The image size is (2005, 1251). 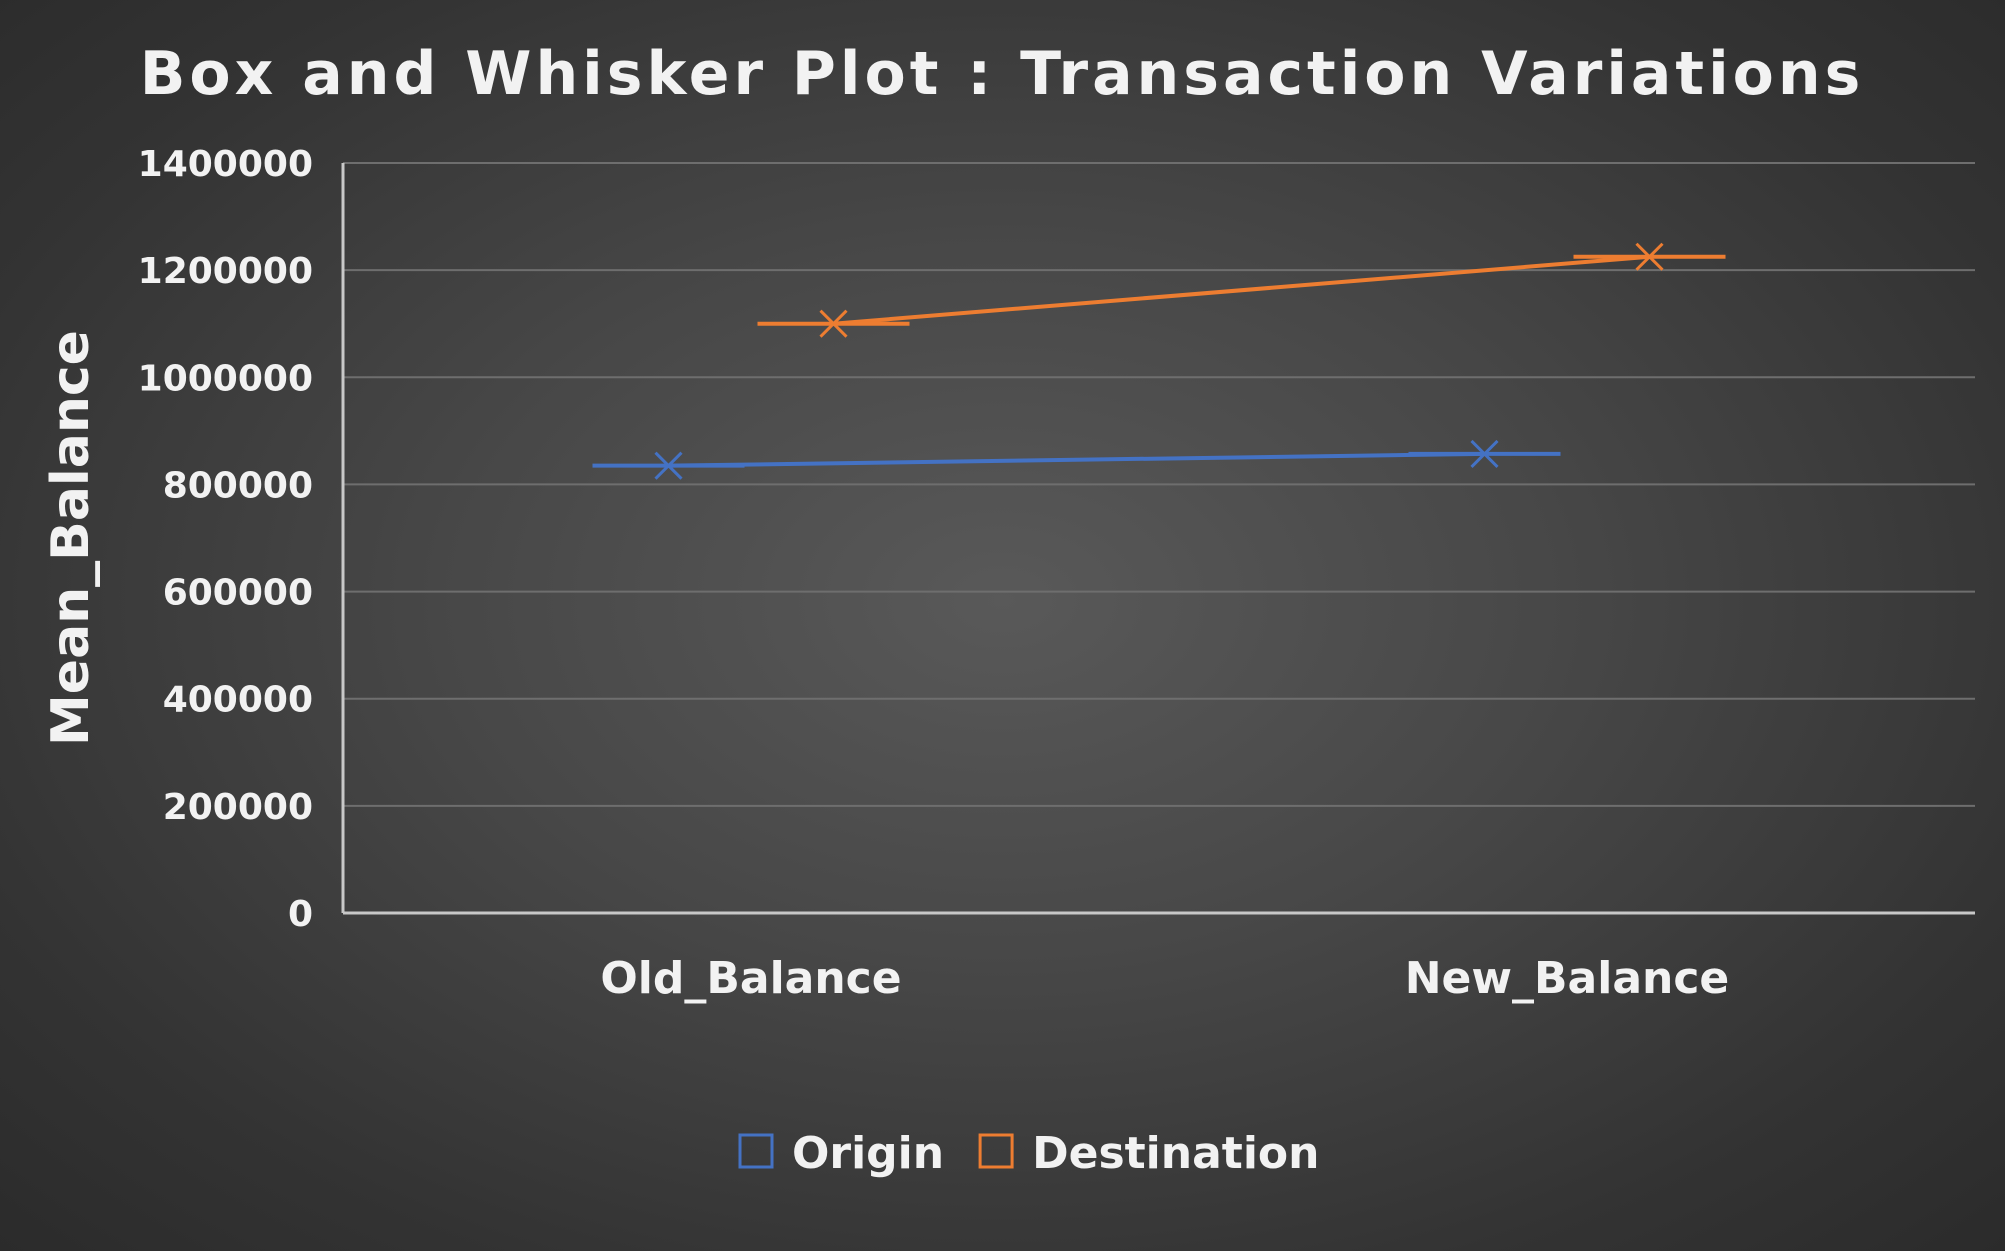 What do you see at coordinates (238, 593) in the screenshot?
I see `y-tick-label: 600000` at bounding box center [238, 593].